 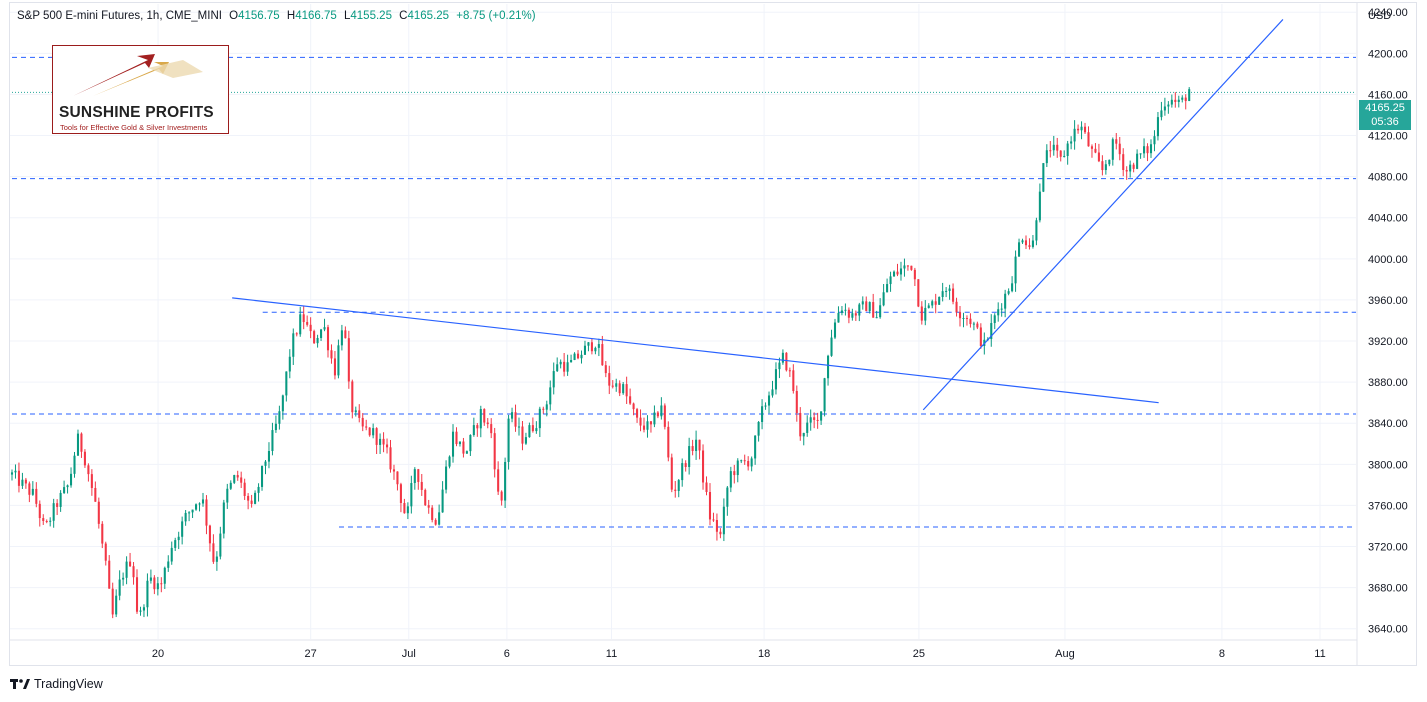 What do you see at coordinates (56, 684) in the screenshot?
I see `tradingview-attribution: TradingView` at bounding box center [56, 684].